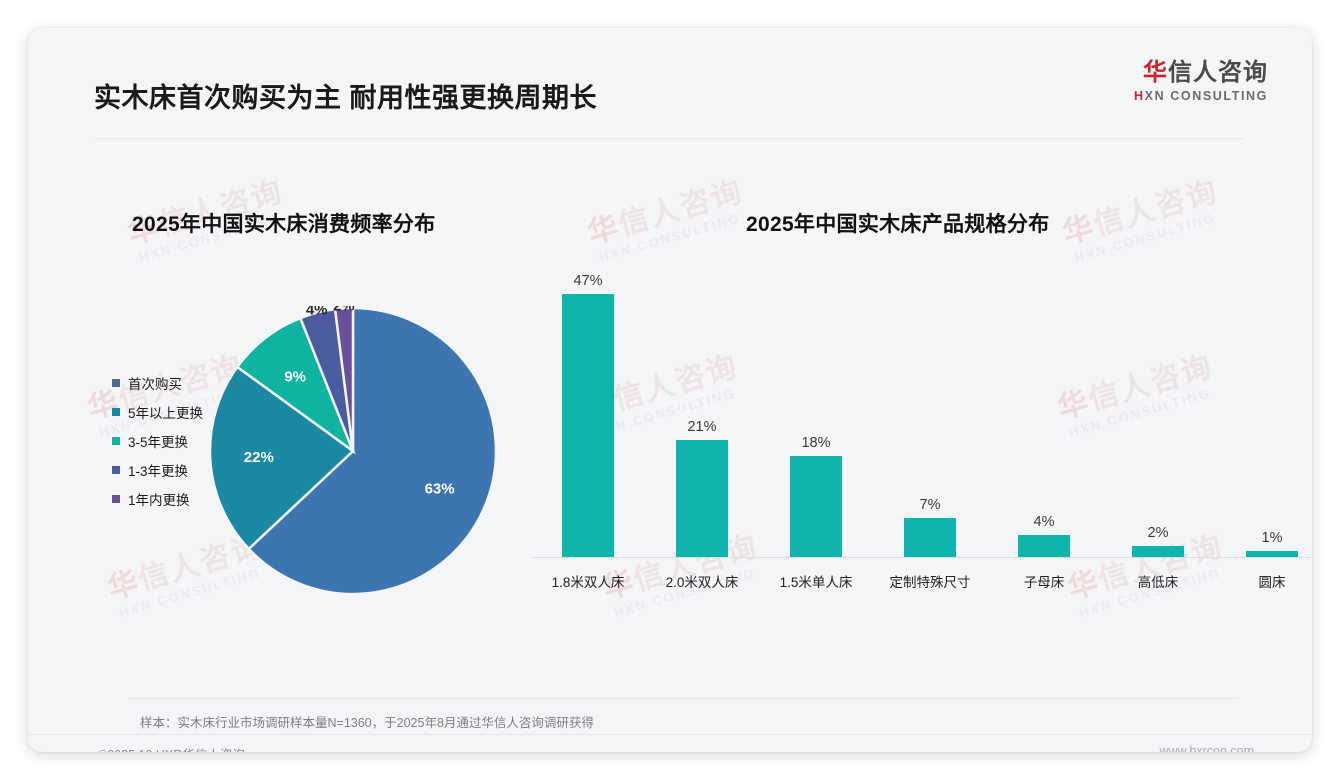  I want to click on logo-chinese: 华信人咨询, so click(1201, 72).